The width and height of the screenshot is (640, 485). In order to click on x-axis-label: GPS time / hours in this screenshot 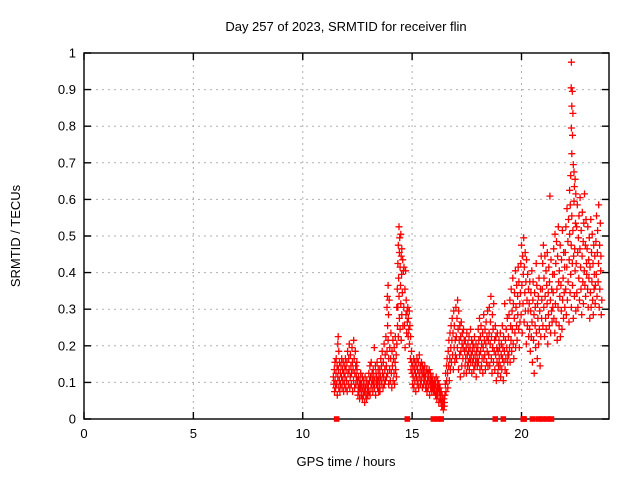, I will do `click(346, 461)`.